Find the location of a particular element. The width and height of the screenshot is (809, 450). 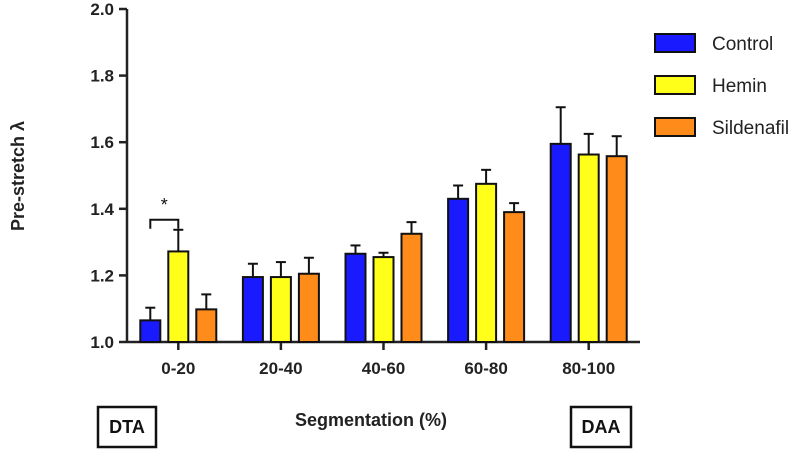

significance-marker: * is located at coordinates (164, 212).